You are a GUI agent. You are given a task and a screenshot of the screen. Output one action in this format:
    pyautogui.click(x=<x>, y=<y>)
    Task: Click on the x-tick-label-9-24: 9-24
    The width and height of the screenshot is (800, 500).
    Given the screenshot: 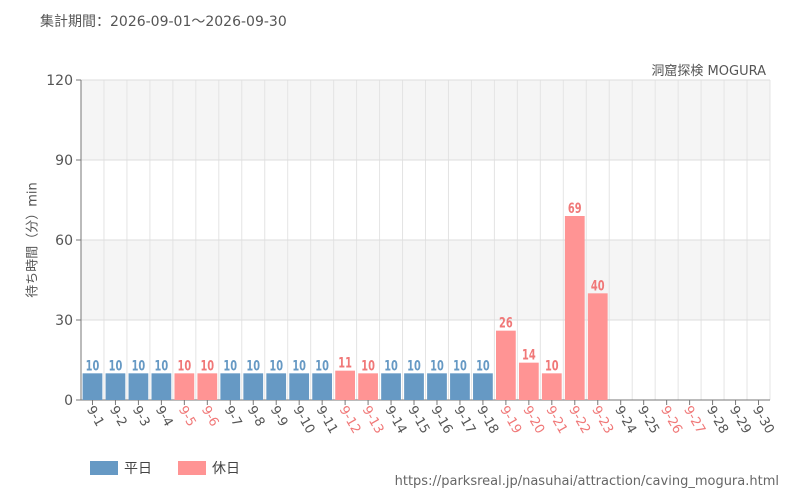 What is the action you would take?
    pyautogui.click(x=625, y=420)
    